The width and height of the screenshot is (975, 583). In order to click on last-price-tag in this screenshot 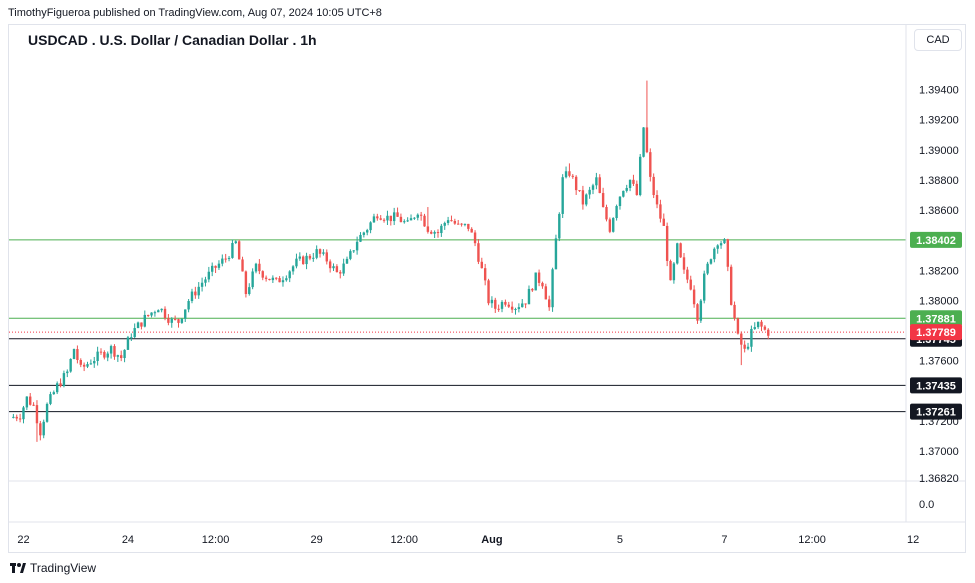, I will do `click(936, 332)`.